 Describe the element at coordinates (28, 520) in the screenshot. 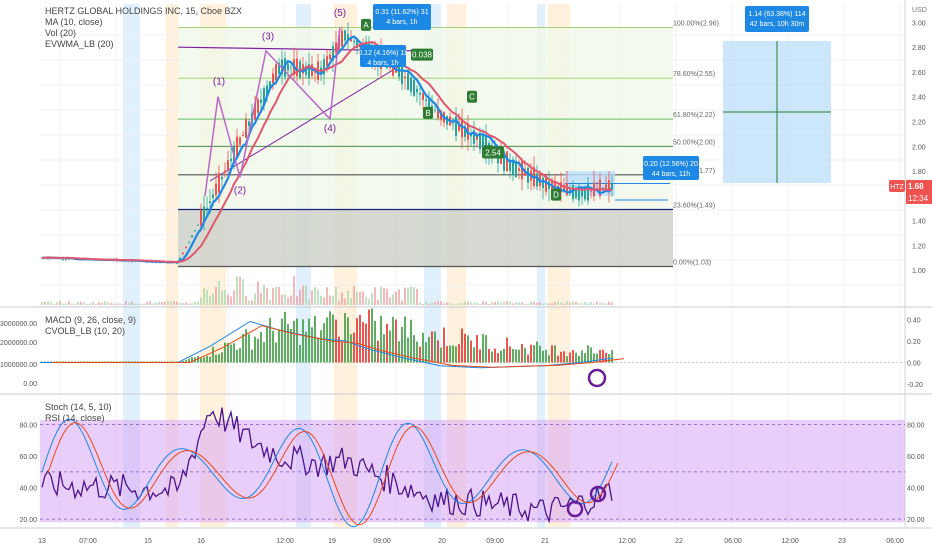

I see `stoch-left-tick: 20.00` at that location.